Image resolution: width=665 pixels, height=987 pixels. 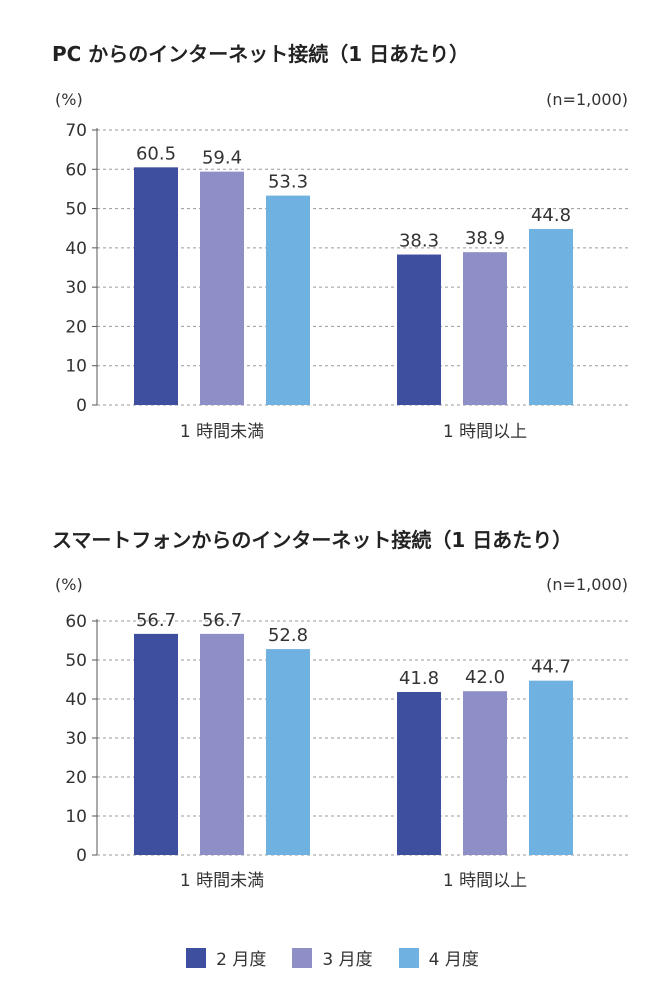 What do you see at coordinates (76, 739) in the screenshot?
I see `c2-y-tick-label-30: 30` at bounding box center [76, 739].